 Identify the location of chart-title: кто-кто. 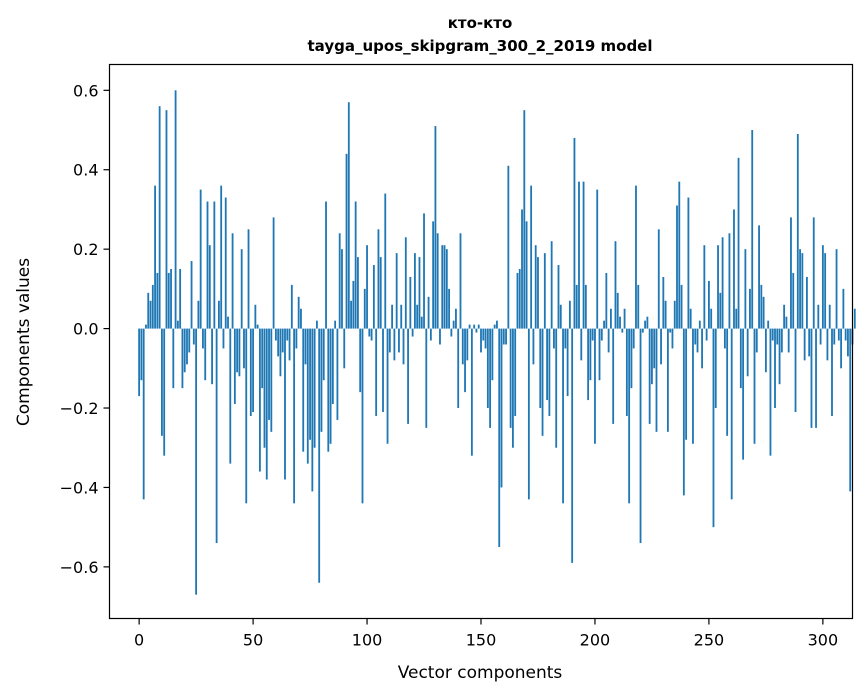
(480, 23).